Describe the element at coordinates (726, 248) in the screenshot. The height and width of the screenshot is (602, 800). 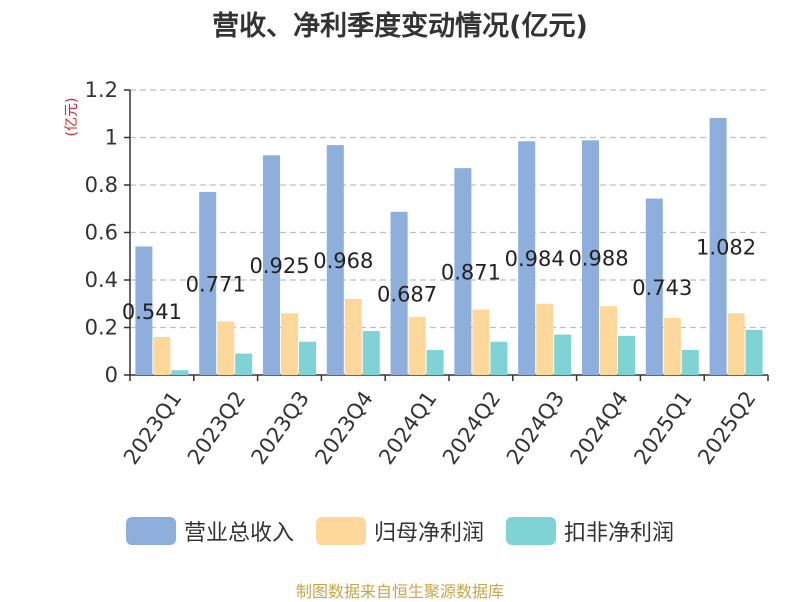
I see `data-label-revenue: 1.082` at that location.